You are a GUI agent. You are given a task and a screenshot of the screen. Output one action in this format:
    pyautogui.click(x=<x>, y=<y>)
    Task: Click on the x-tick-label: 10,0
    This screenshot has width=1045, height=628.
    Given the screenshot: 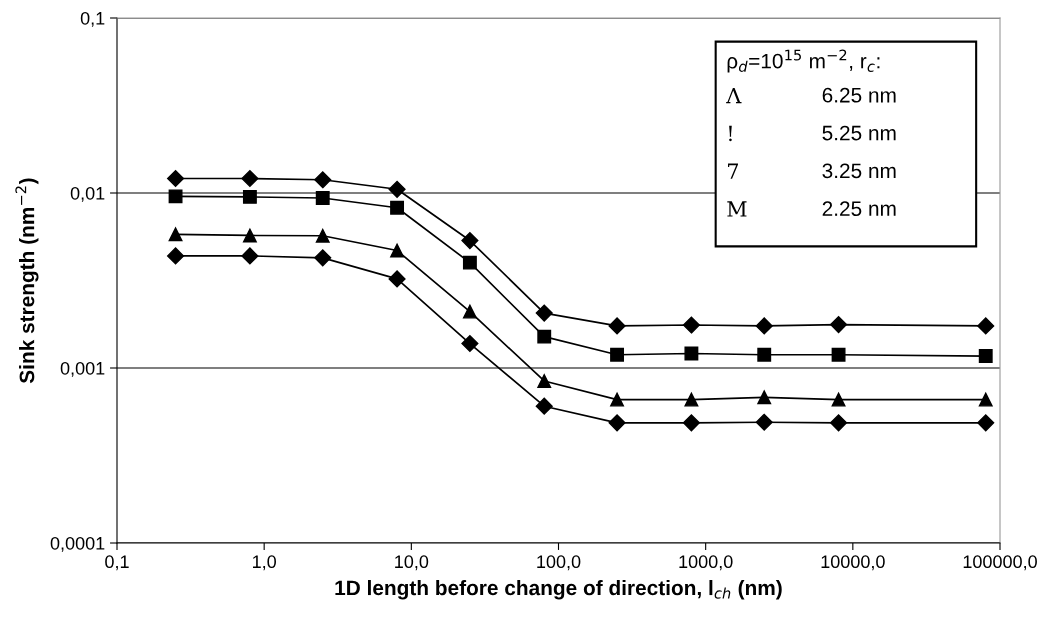 What is the action you would take?
    pyautogui.click(x=412, y=563)
    